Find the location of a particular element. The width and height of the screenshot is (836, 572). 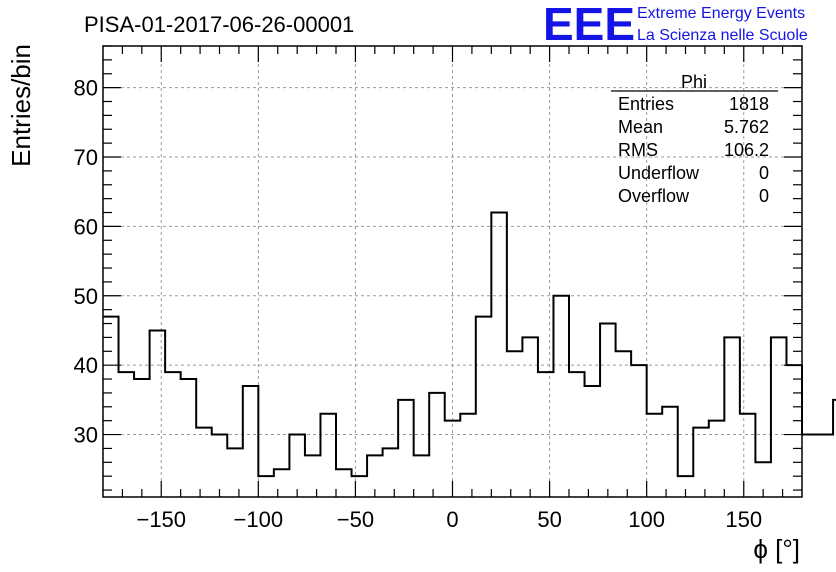

x-tick-labels: −150 −100 −50 0 50 100 150 is located at coordinates (449, 519).